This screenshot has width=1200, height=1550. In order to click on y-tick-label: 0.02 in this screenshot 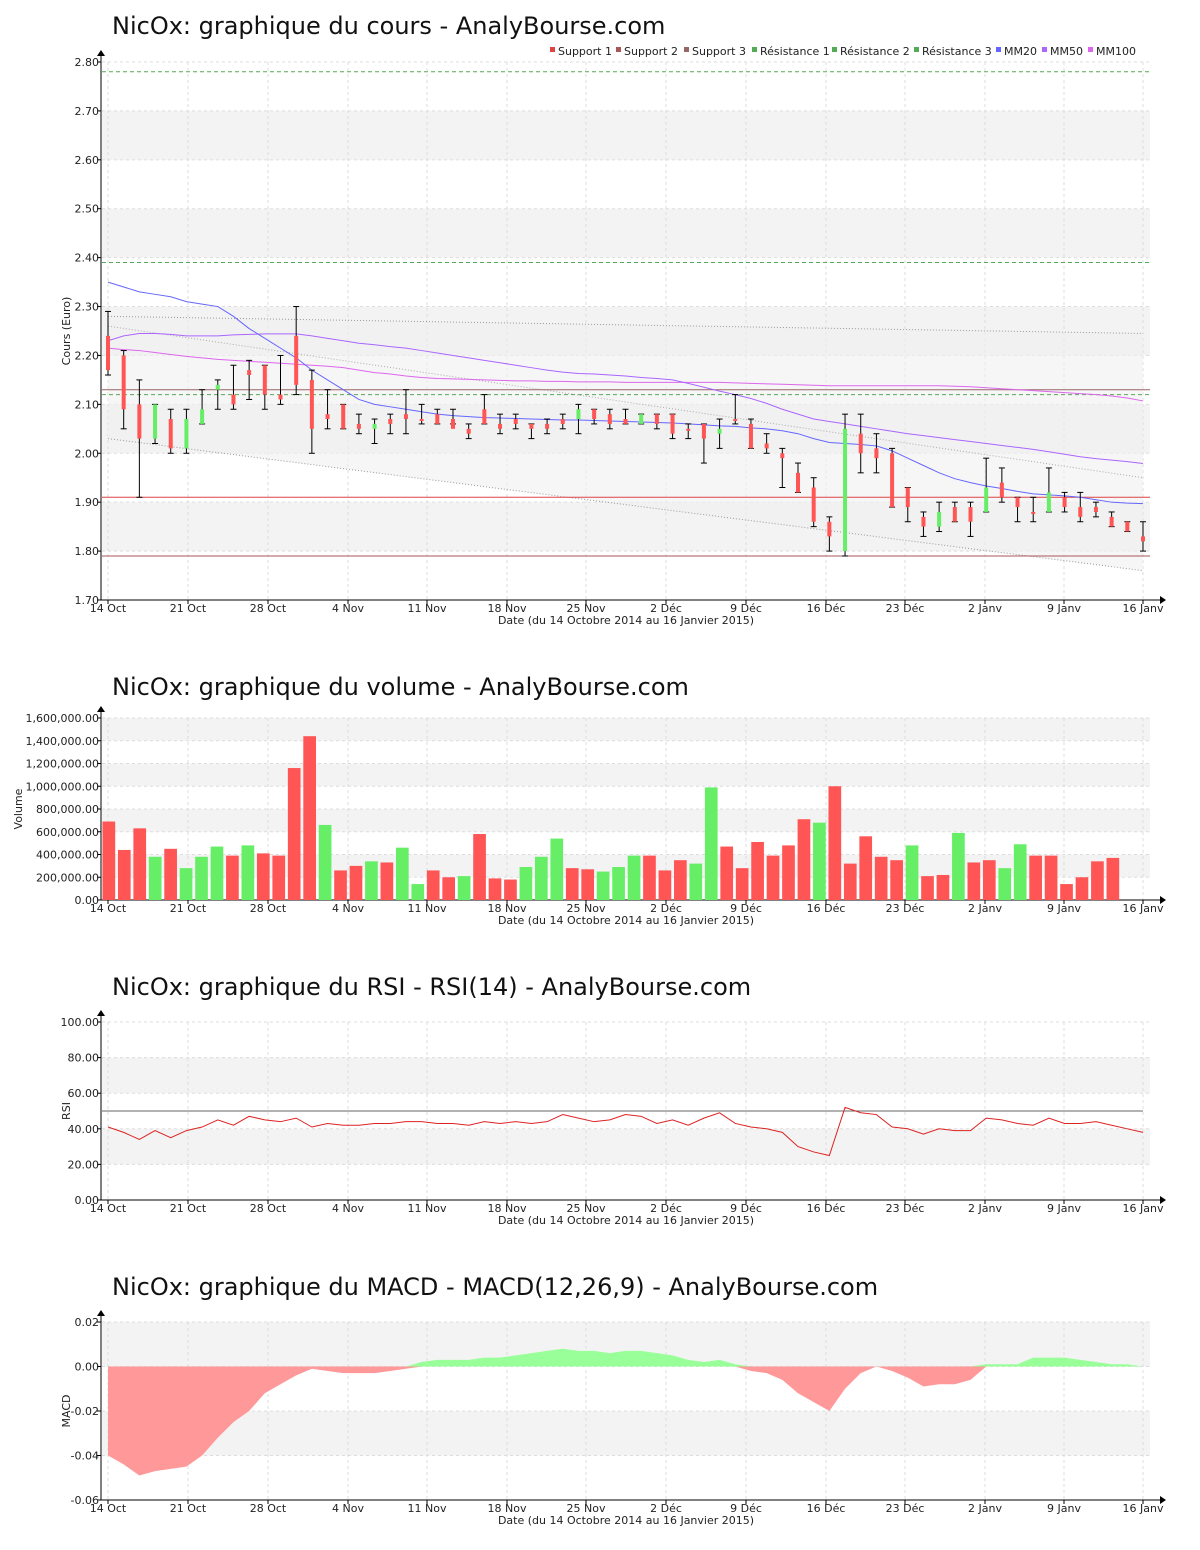, I will do `click(87, 1322)`.